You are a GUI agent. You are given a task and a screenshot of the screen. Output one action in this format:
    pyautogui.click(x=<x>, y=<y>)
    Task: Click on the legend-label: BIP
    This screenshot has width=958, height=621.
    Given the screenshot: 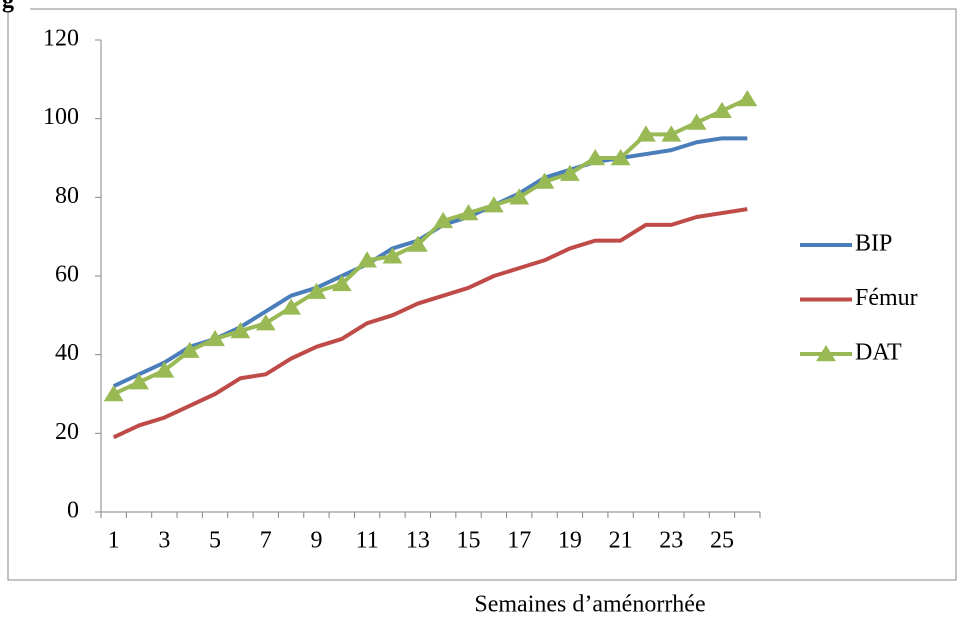 What is the action you would take?
    pyautogui.click(x=873, y=244)
    